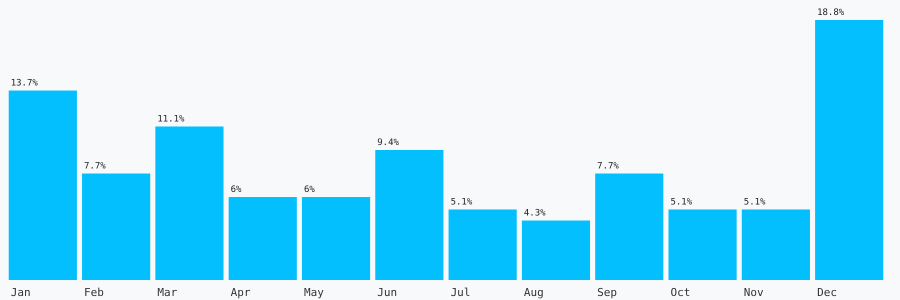  What do you see at coordinates (754, 292) in the screenshot?
I see `x-tick-label: Nov` at bounding box center [754, 292].